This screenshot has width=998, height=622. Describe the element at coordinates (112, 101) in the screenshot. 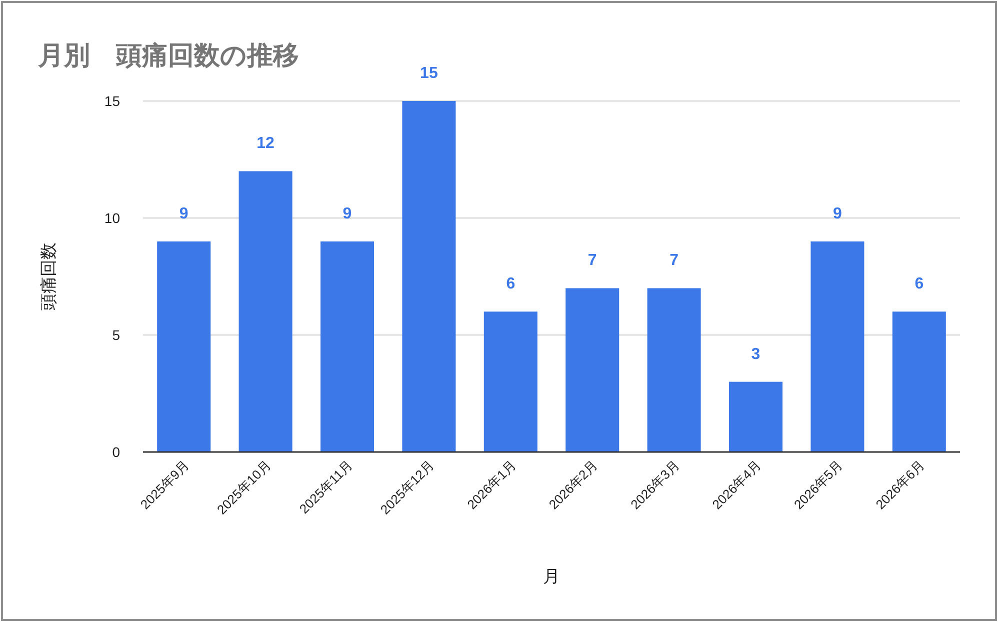

I see `ytick: 15` at that location.